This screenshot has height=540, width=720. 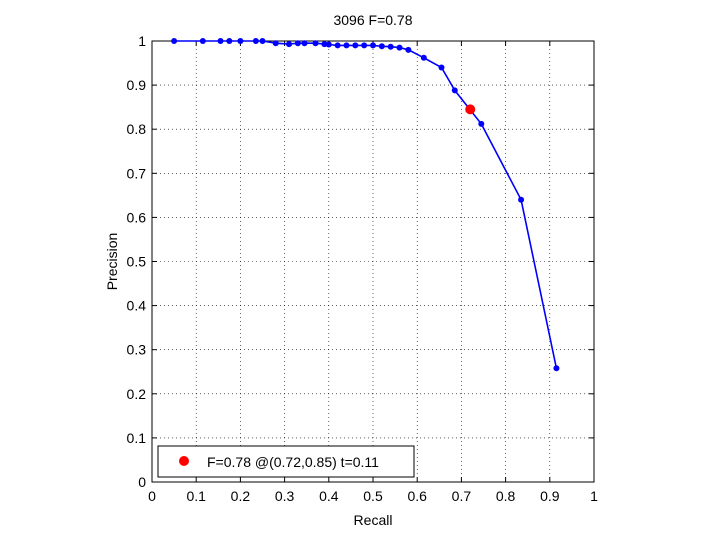 I want to click on legend-box, so click(x=286, y=461).